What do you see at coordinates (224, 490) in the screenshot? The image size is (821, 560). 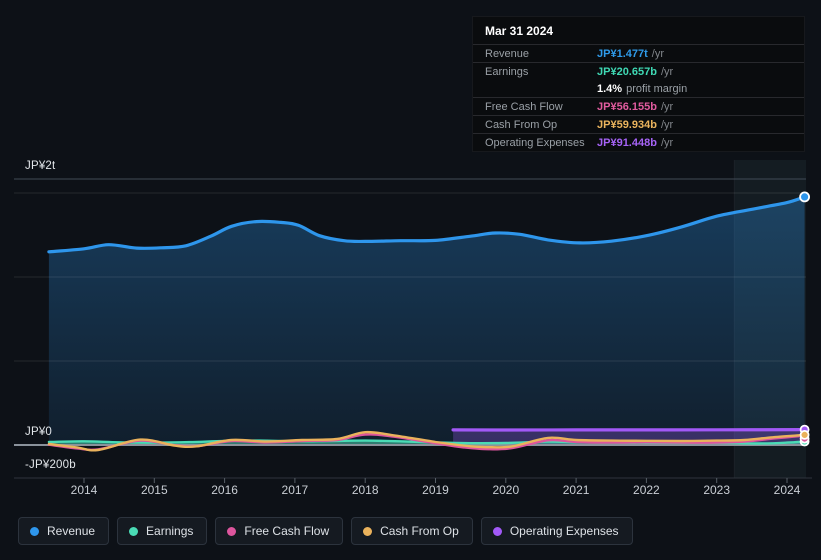 I see `x-axis-year-label: 2016` at bounding box center [224, 490].